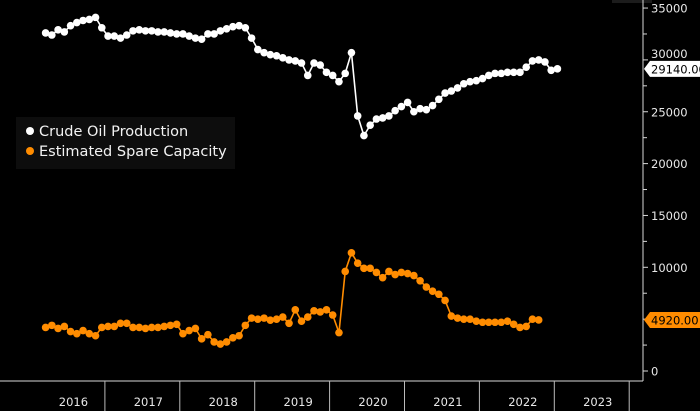  I want to click on x-tick-label: 2022, so click(522, 402).